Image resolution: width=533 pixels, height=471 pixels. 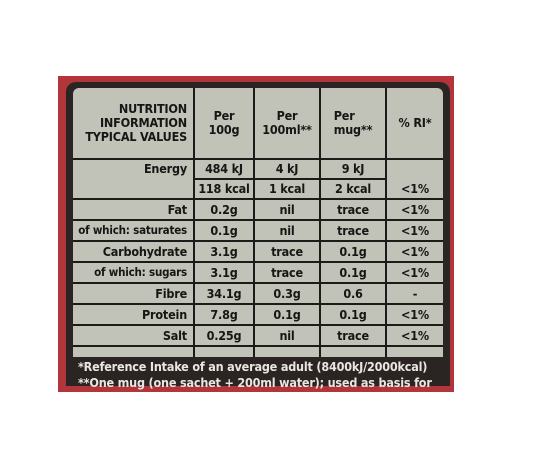 What do you see at coordinates (258, 283) in the screenshot?
I see `row-divider-sugars` at bounding box center [258, 283].